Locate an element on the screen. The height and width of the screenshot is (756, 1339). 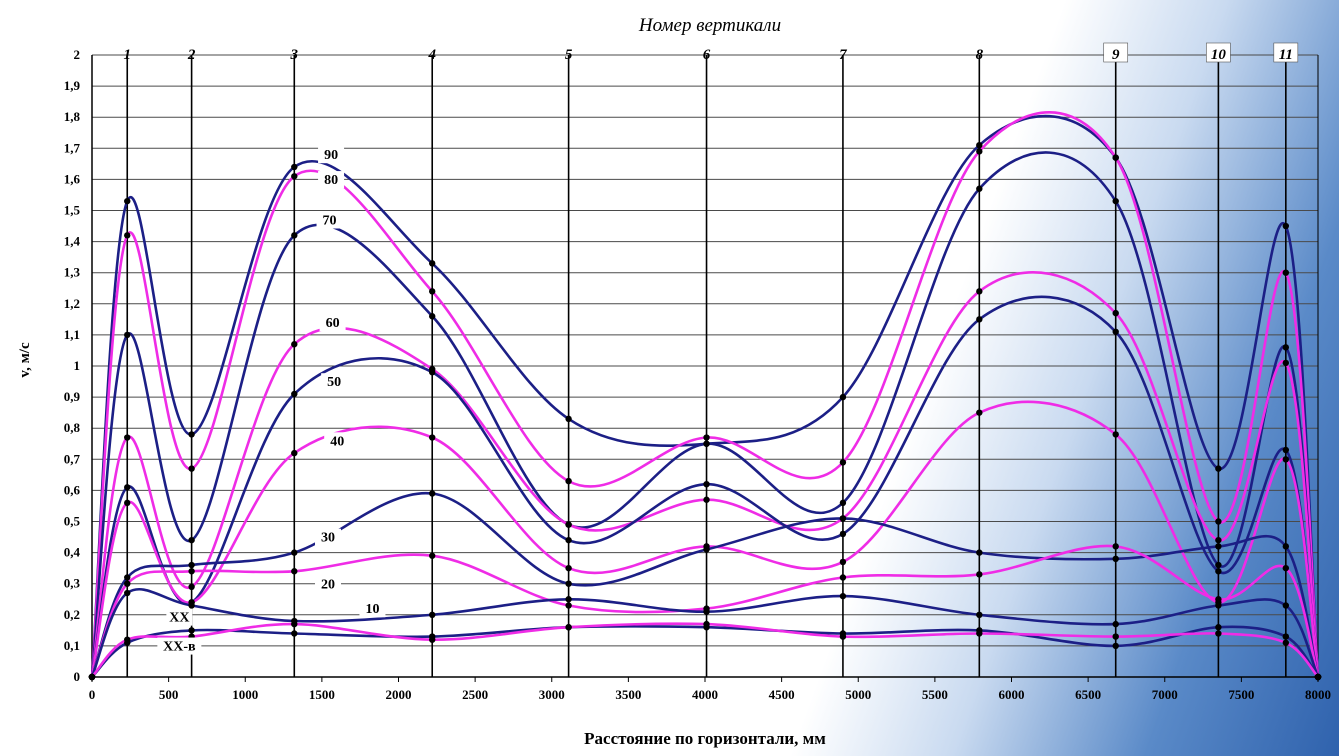
x-tick-label: 1500 is located at coordinates (322, 694).